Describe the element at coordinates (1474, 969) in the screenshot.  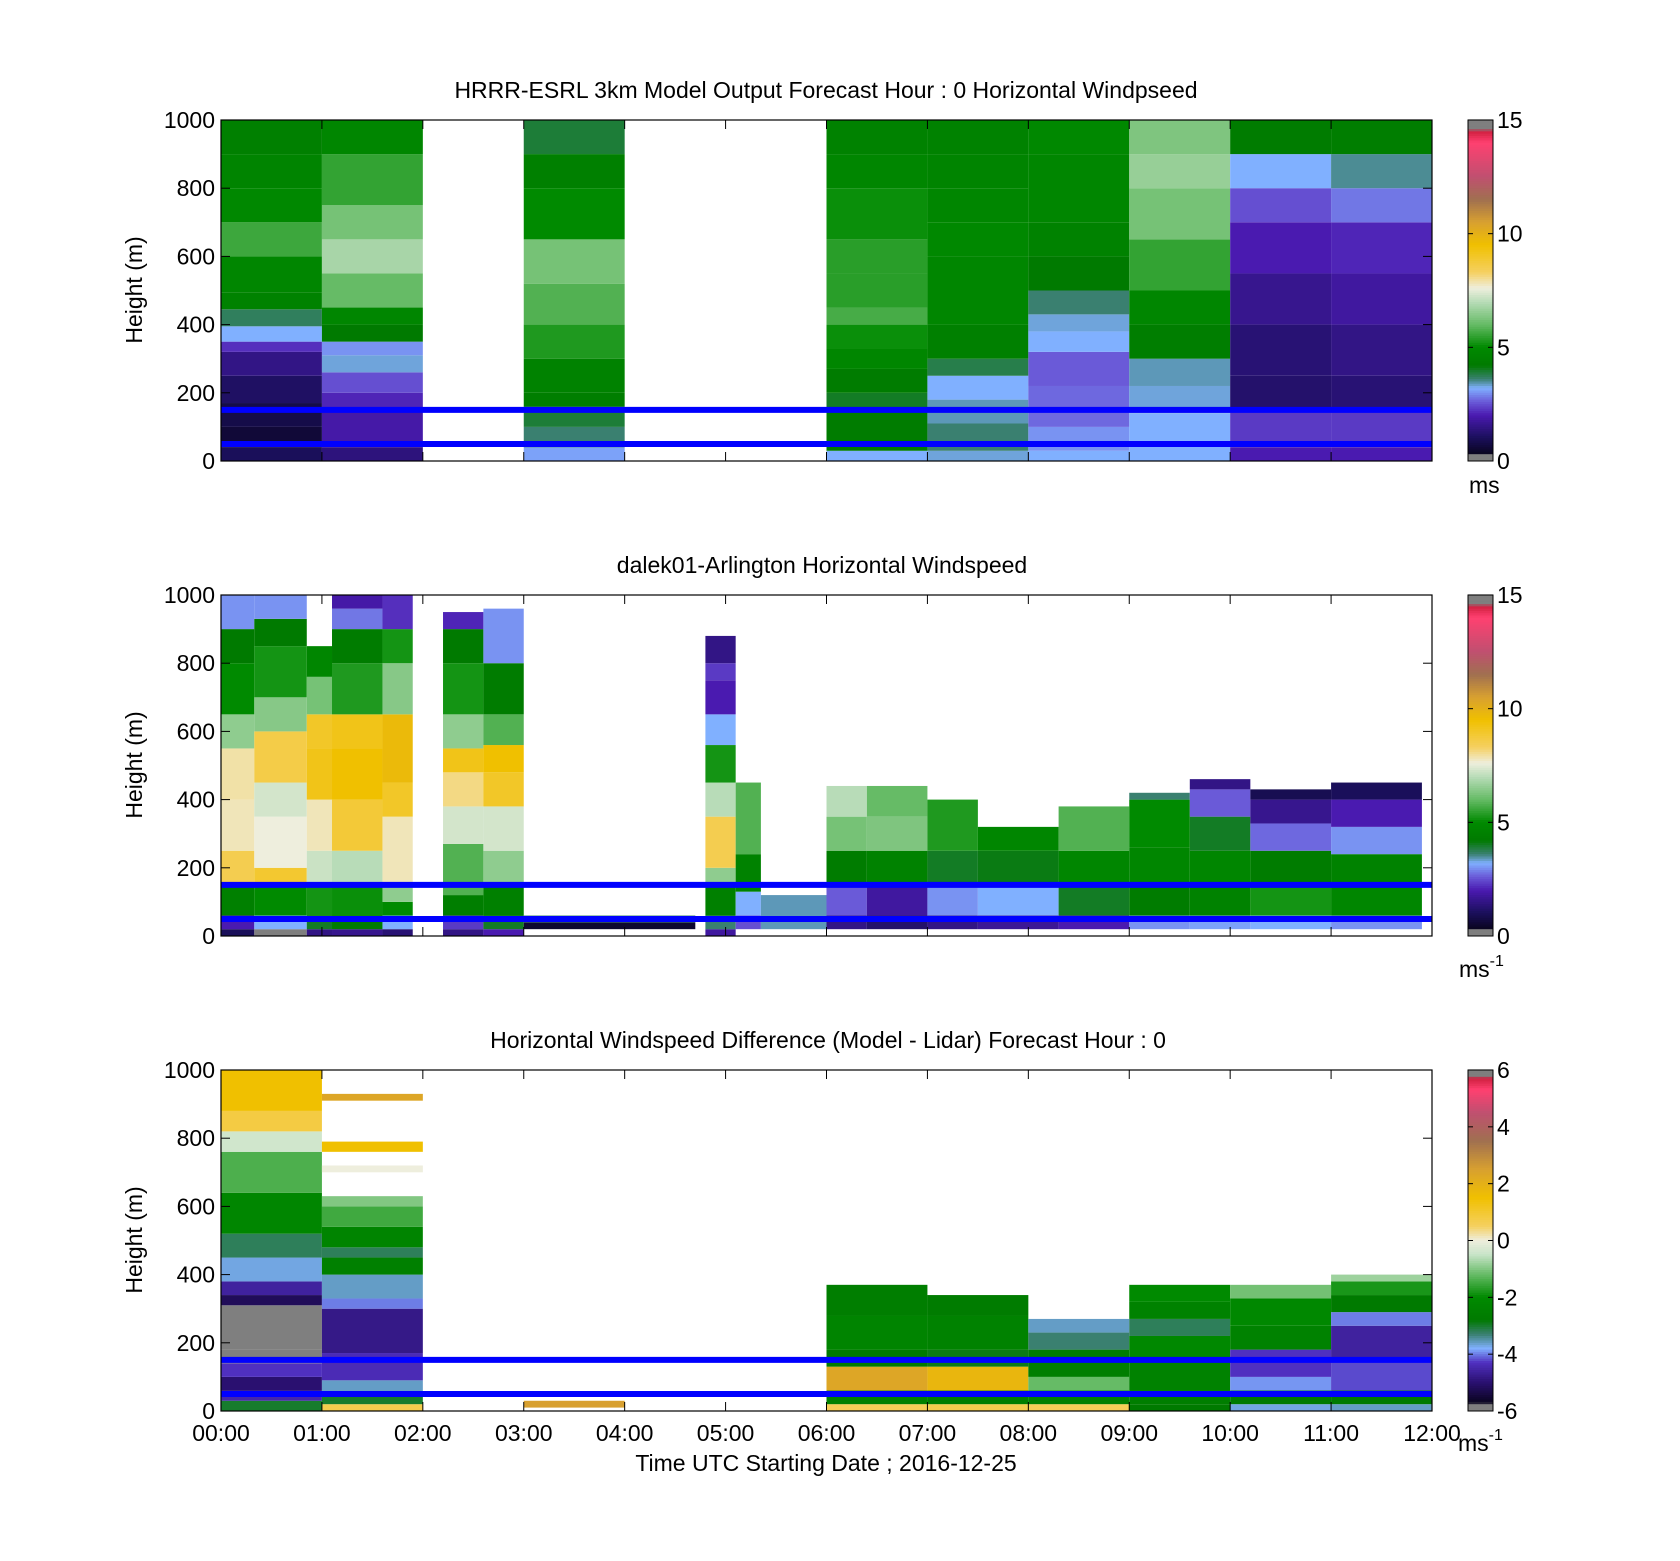
I see `panel-lidar-colorbar-unit: ms` at that location.